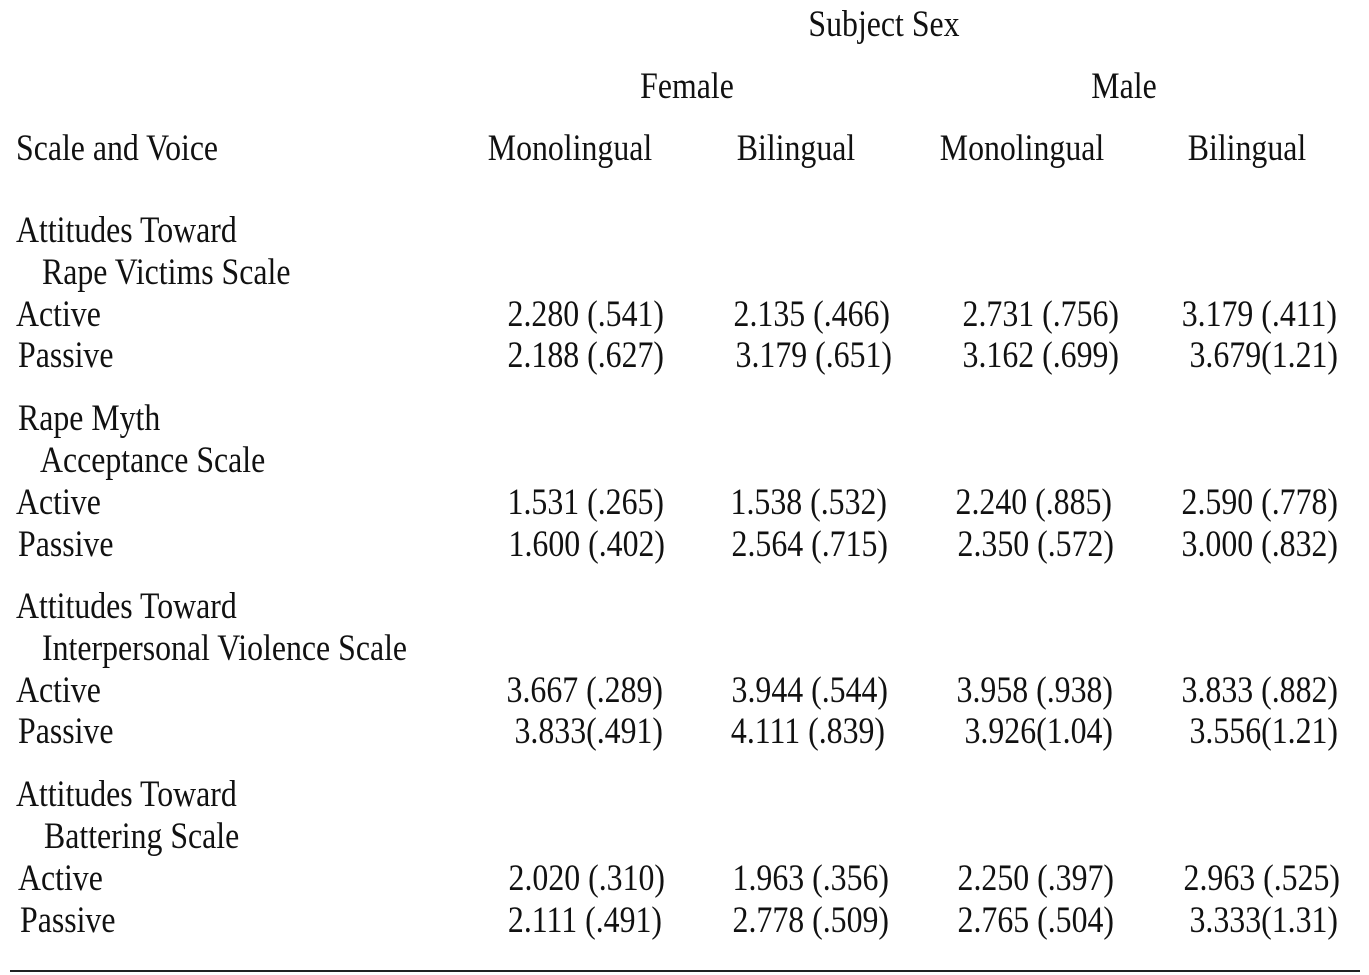  Describe the element at coordinates (1124, 86) in the screenshot. I see `male-header: Male` at that location.